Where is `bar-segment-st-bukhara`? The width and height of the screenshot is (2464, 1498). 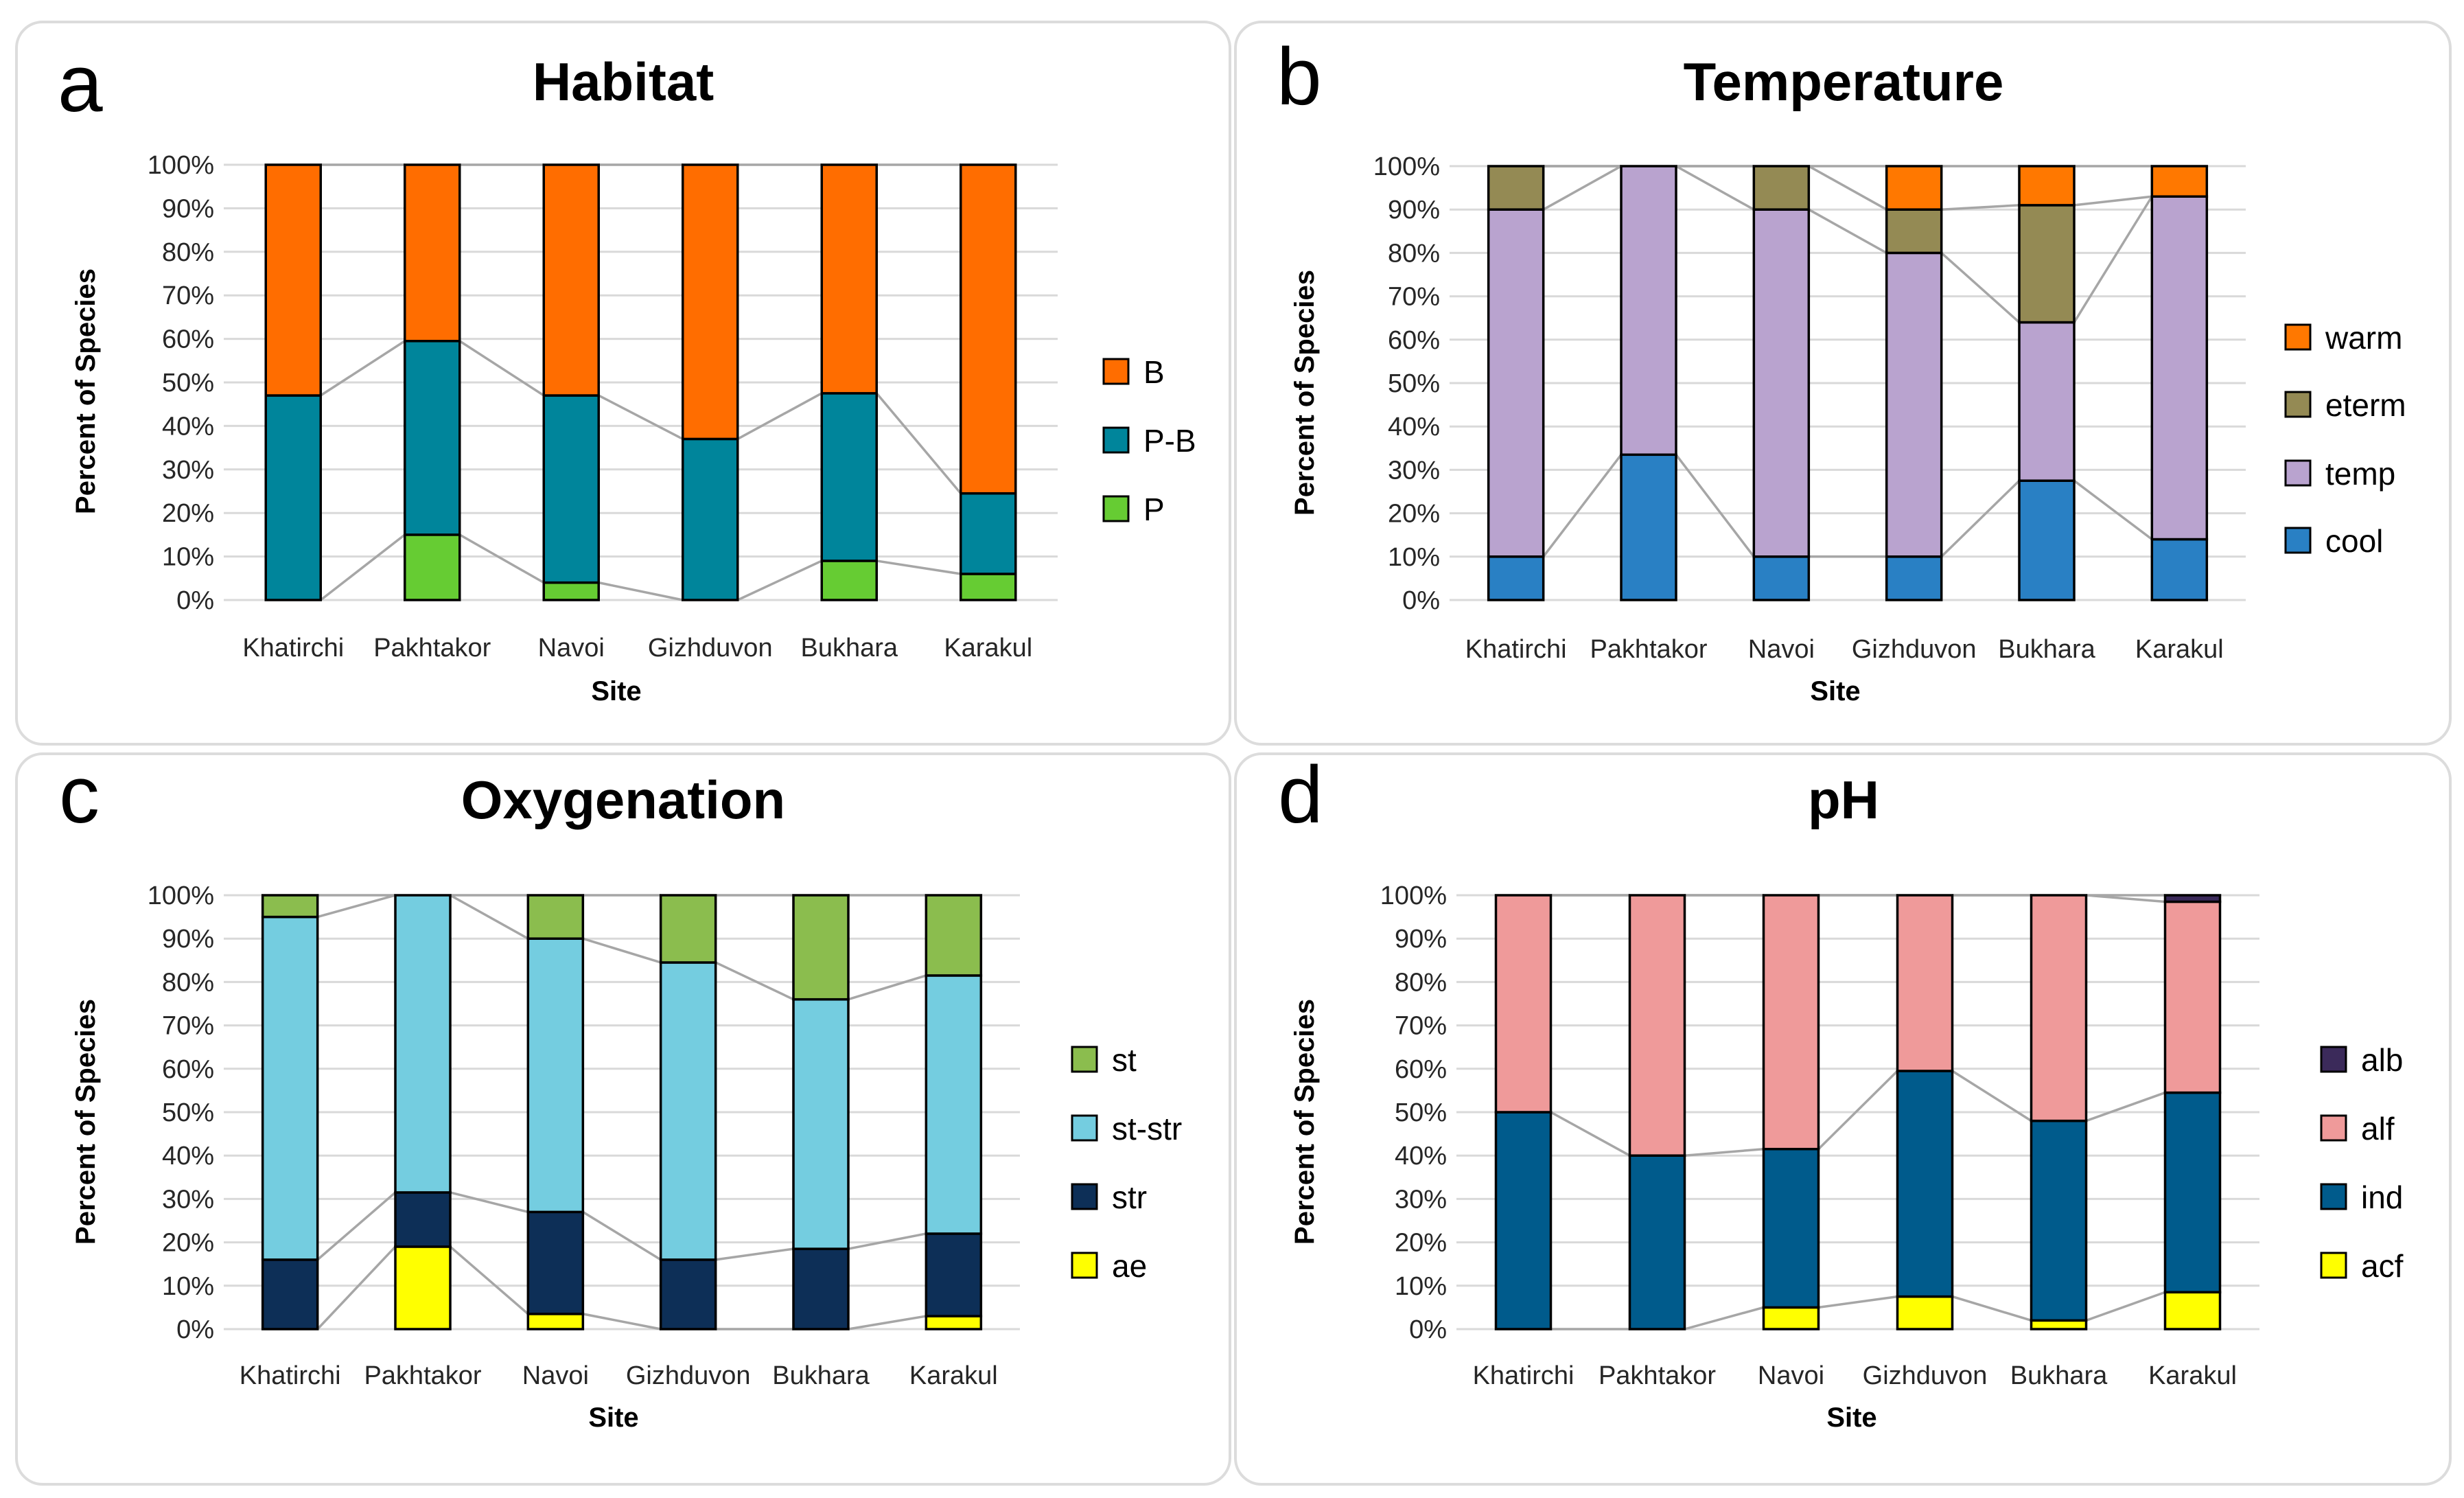 bar-segment-st-bukhara is located at coordinates (821, 947).